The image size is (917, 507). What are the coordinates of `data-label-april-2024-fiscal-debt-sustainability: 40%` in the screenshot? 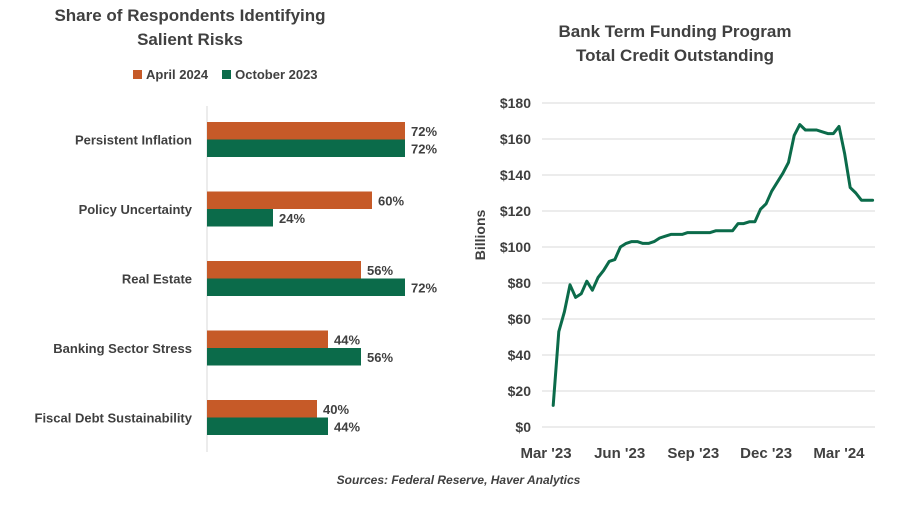 It's located at (336, 409).